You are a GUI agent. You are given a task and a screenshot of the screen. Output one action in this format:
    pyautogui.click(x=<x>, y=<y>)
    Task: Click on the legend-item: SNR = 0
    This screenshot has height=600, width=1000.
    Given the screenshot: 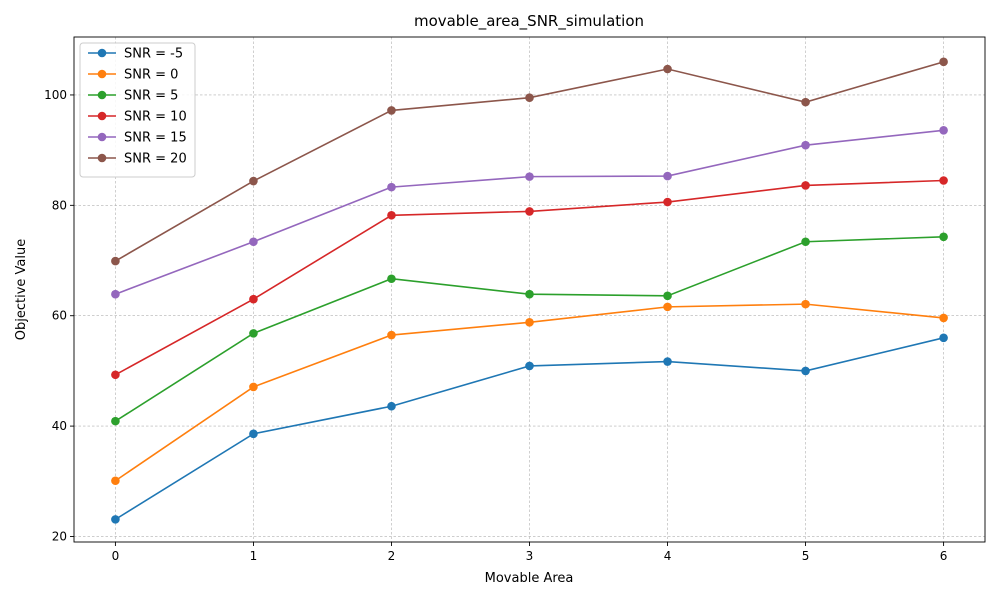 What is the action you would take?
    pyautogui.click(x=133, y=75)
    